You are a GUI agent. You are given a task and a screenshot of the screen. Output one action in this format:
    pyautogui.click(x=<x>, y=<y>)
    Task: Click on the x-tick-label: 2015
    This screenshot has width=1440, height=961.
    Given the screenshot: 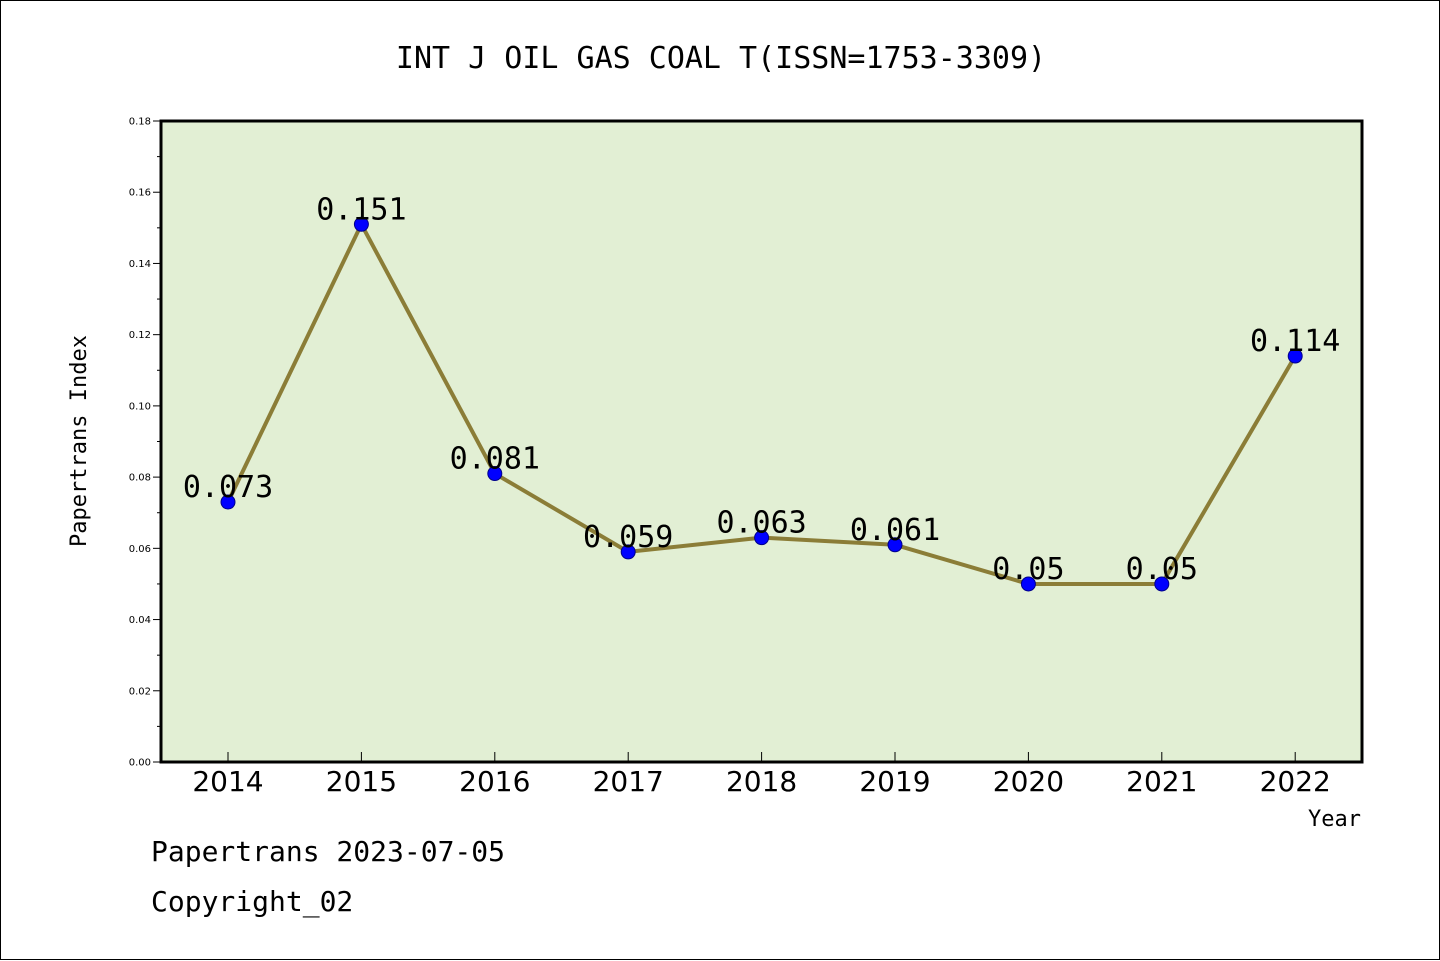 What is the action you would take?
    pyautogui.click(x=361, y=781)
    